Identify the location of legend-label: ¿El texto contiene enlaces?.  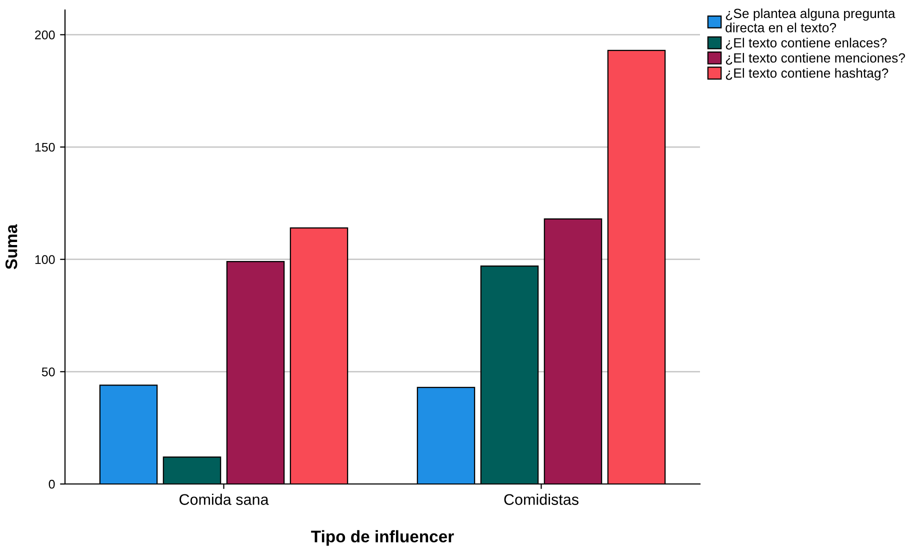
(806, 44).